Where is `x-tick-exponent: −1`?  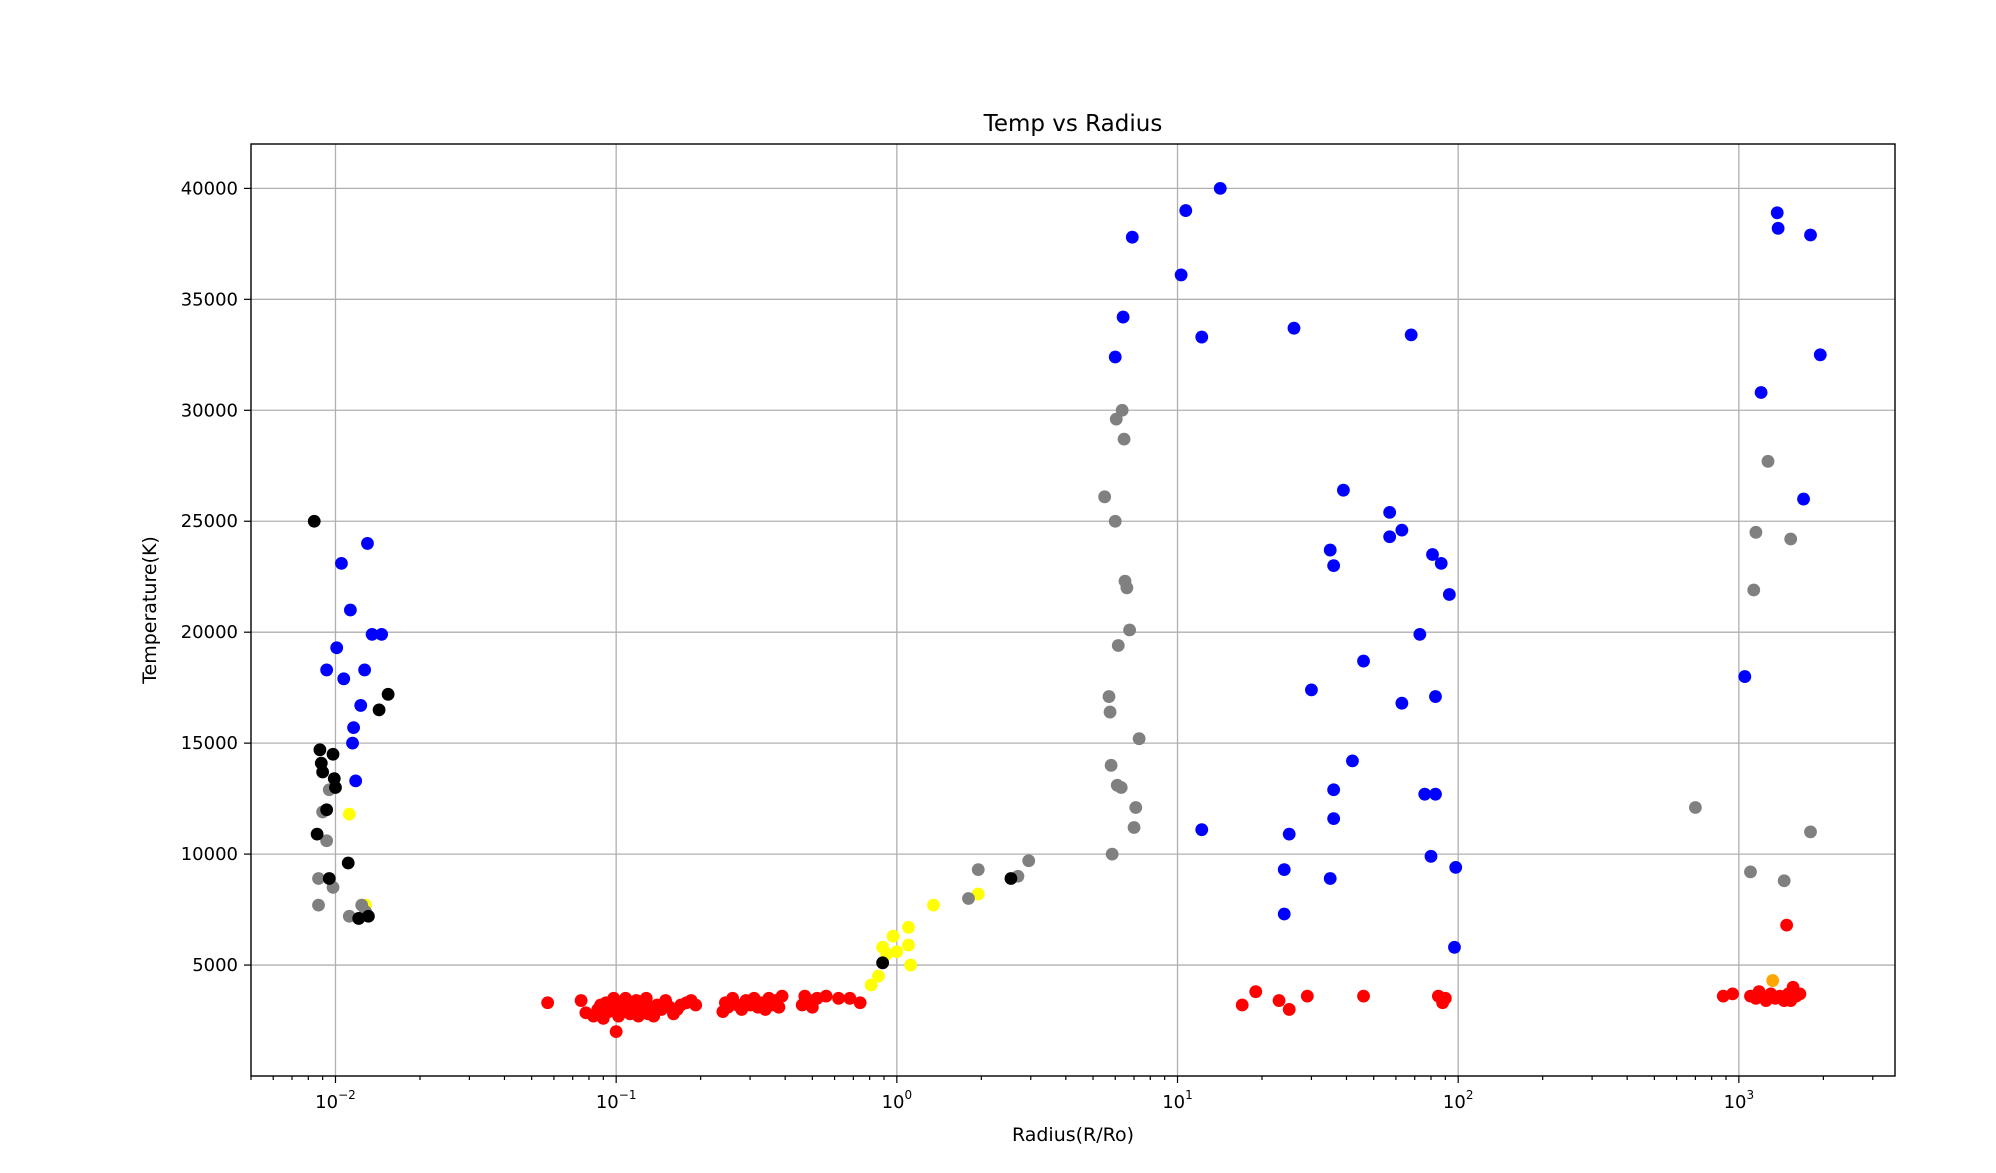 x-tick-exponent: −1 is located at coordinates (628, 1095).